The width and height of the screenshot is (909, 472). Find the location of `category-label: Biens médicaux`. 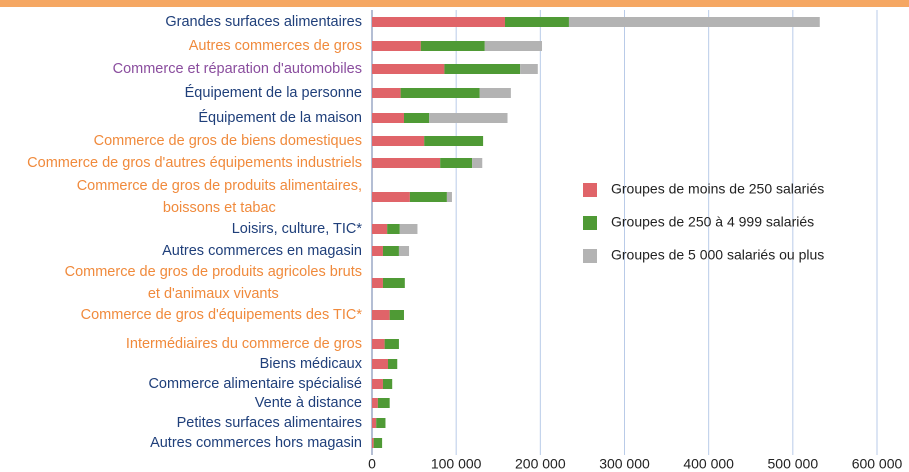

category-label: Biens médicaux is located at coordinates (310, 364).